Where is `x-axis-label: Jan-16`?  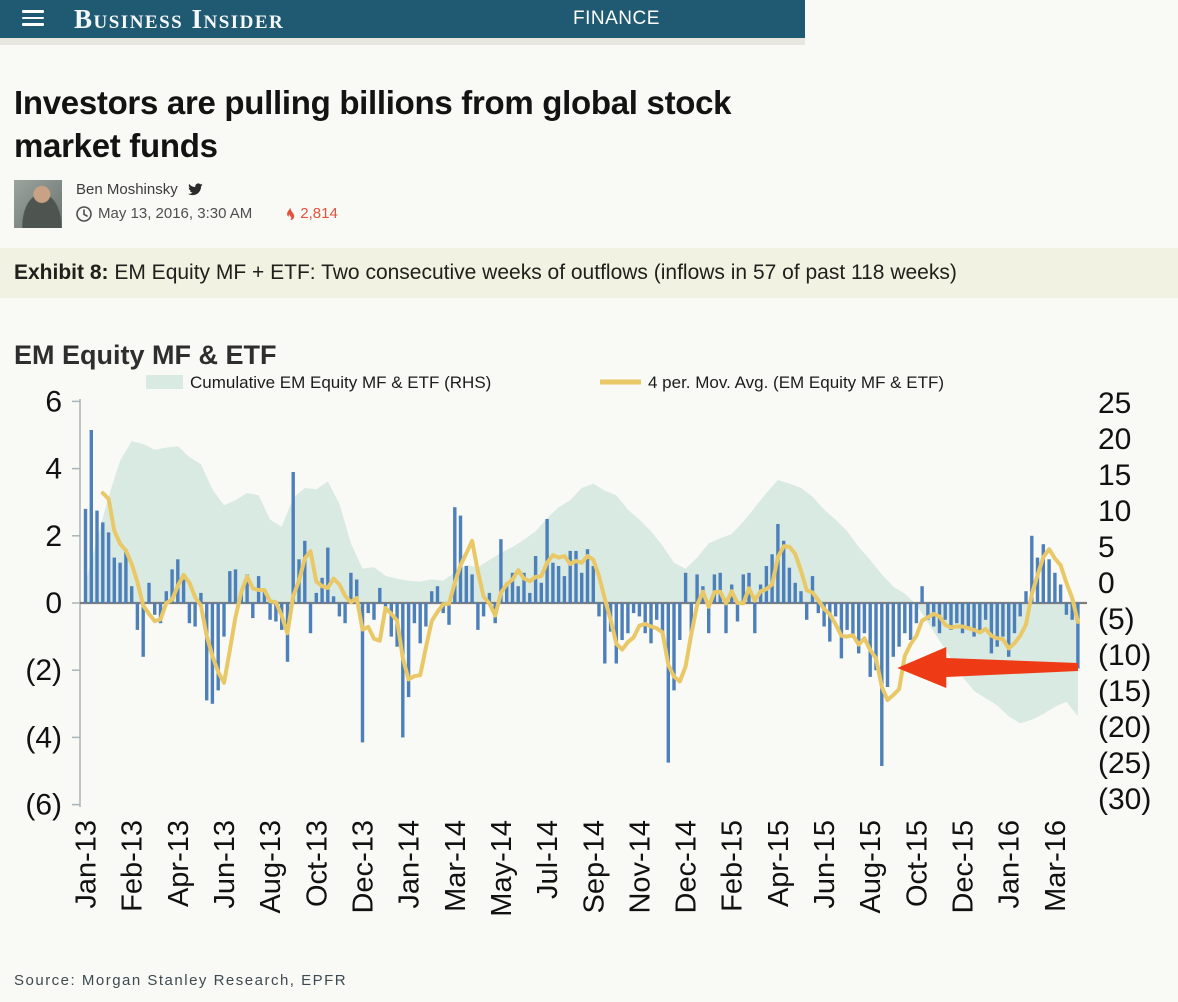 x-axis-label: Jan-16 is located at coordinates (1010, 864).